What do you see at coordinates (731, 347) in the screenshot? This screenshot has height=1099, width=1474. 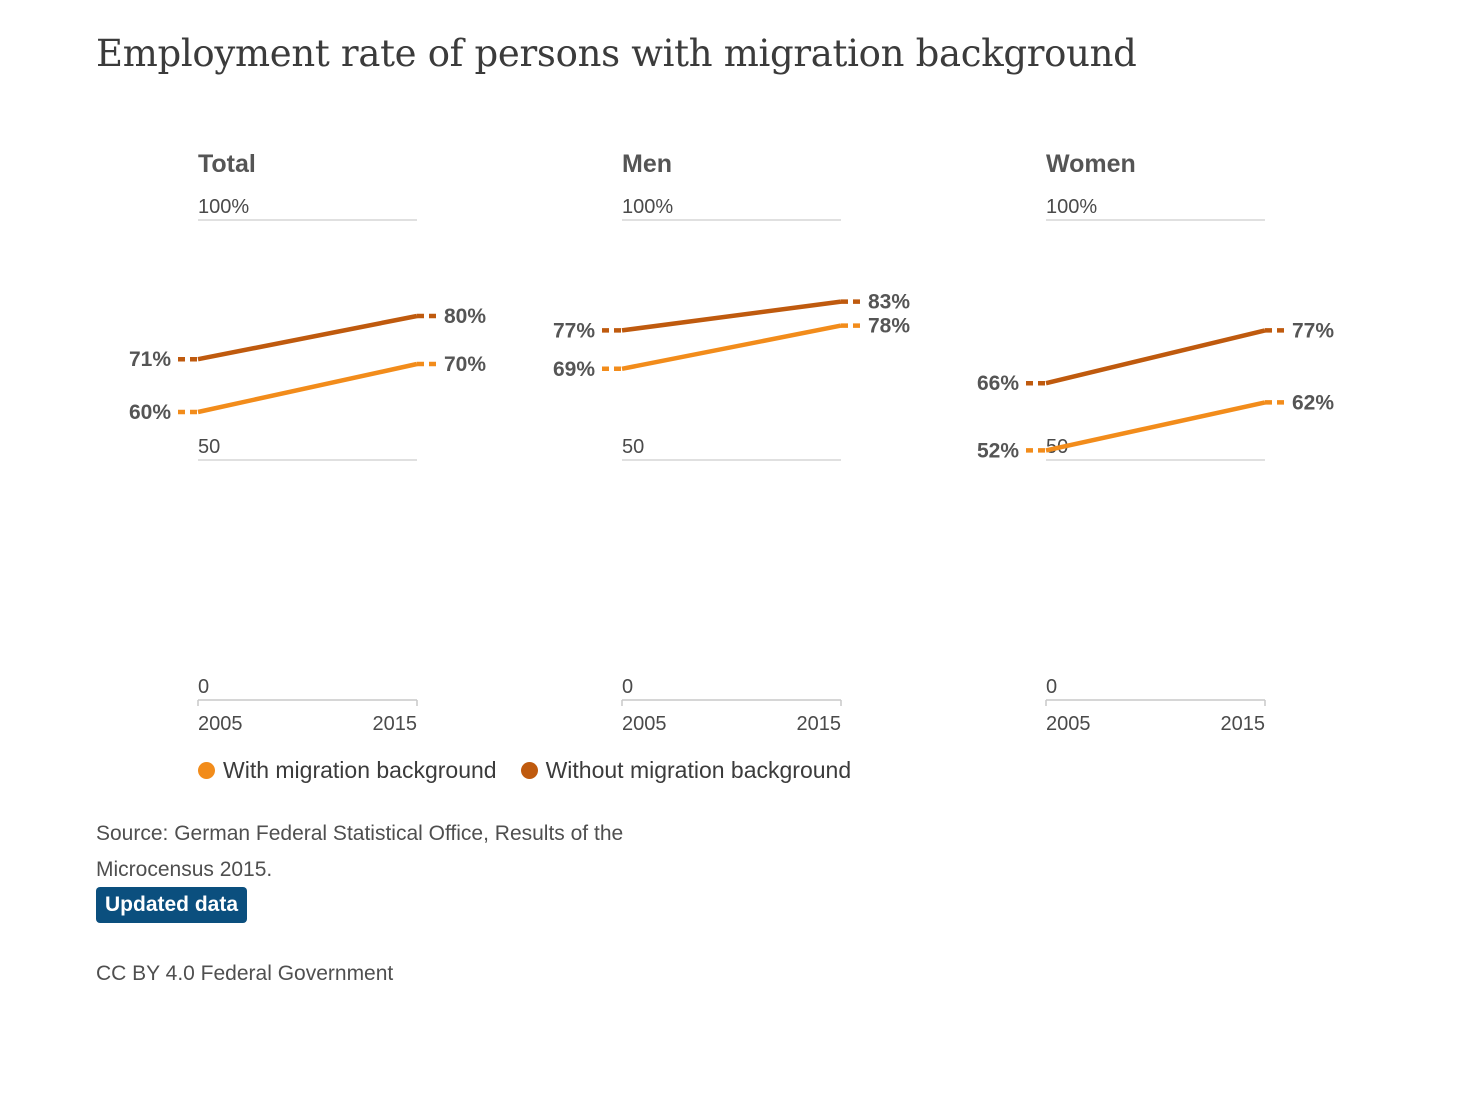 I see `series-line-men-with` at bounding box center [731, 347].